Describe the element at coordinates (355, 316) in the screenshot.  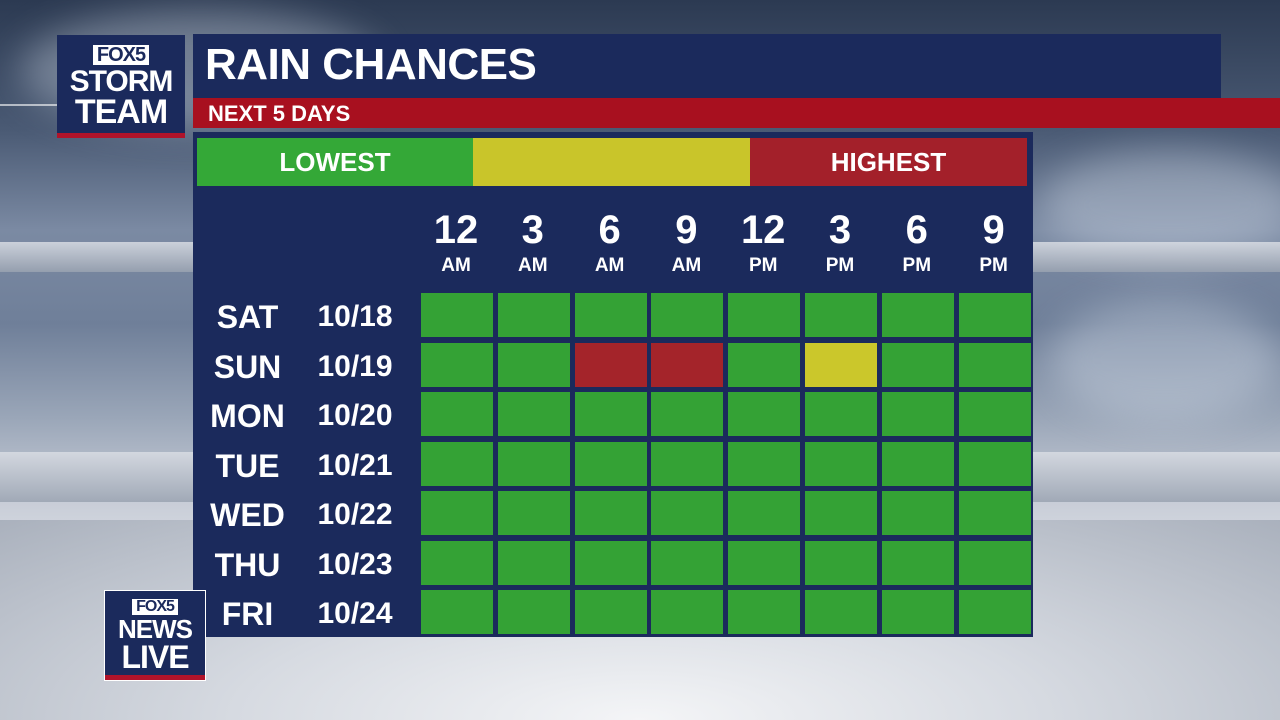
I see `row-date-label: 10/18` at that location.